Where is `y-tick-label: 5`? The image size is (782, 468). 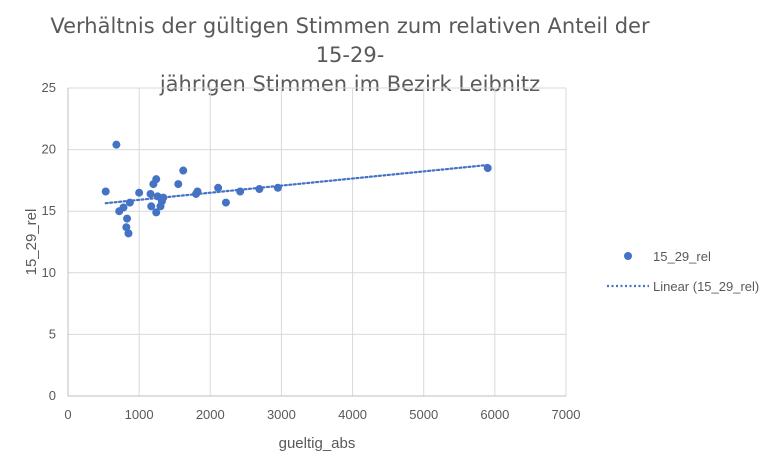 y-tick-label: 5 is located at coordinates (52, 333).